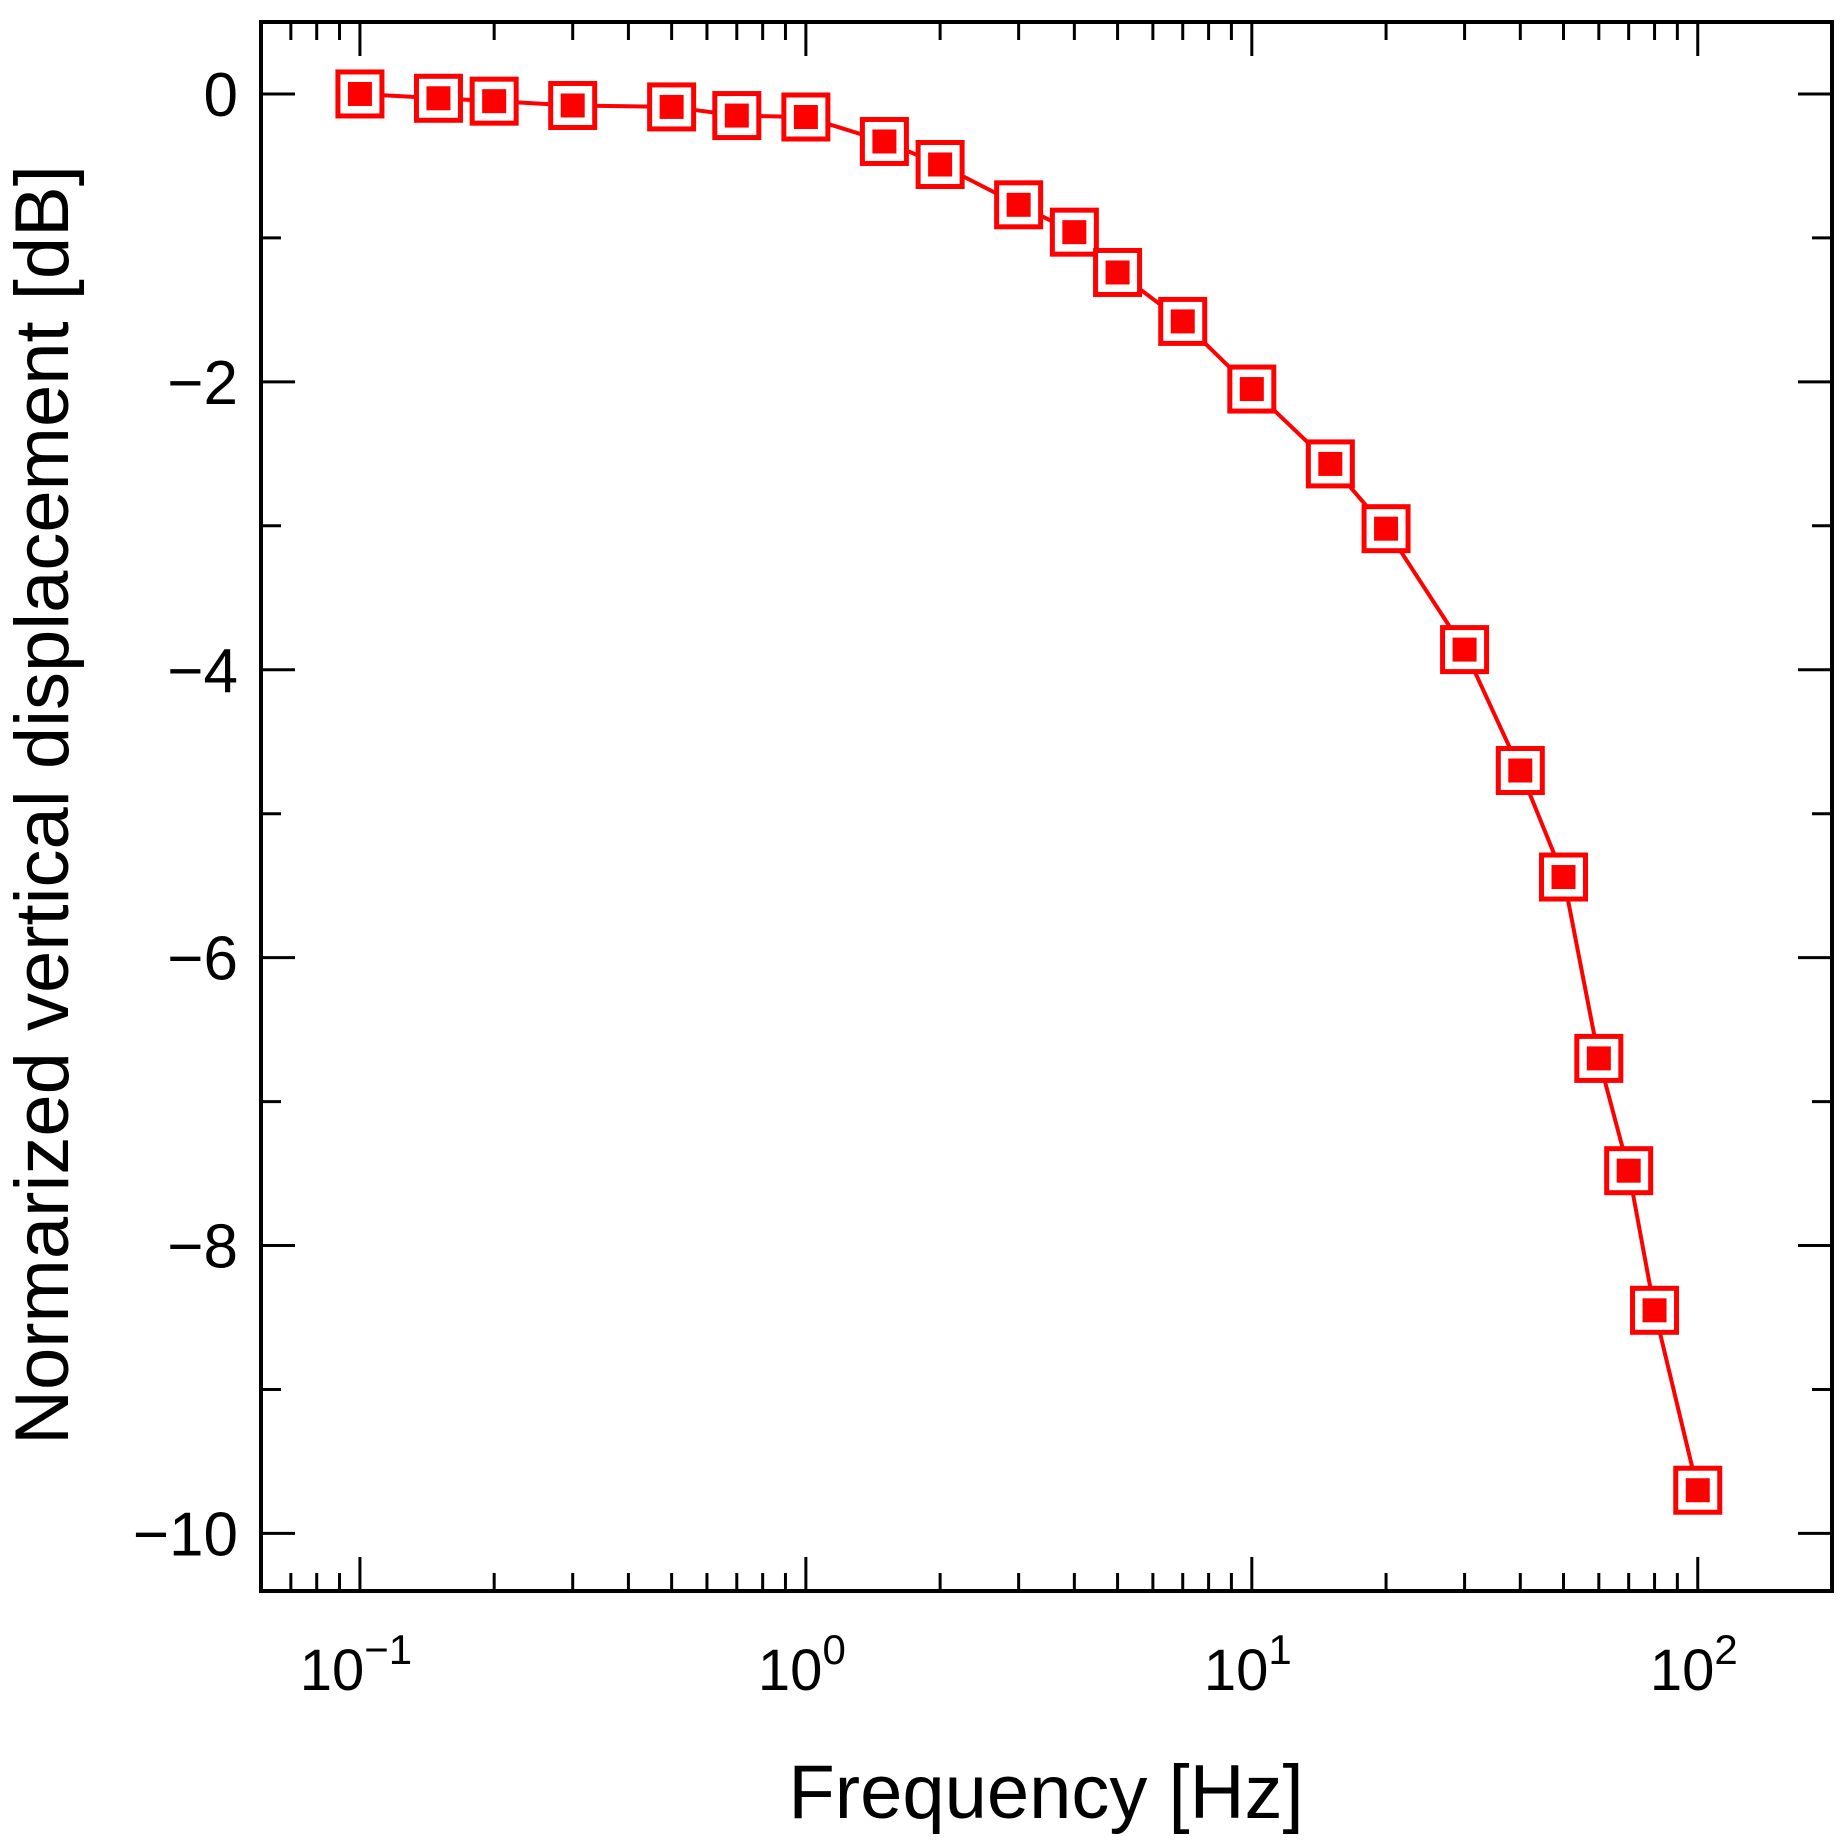 This screenshot has width=1846, height=1842. Describe the element at coordinates (1045, 1792) in the screenshot. I see `x-axis-label: Frequency [Hz]` at that location.